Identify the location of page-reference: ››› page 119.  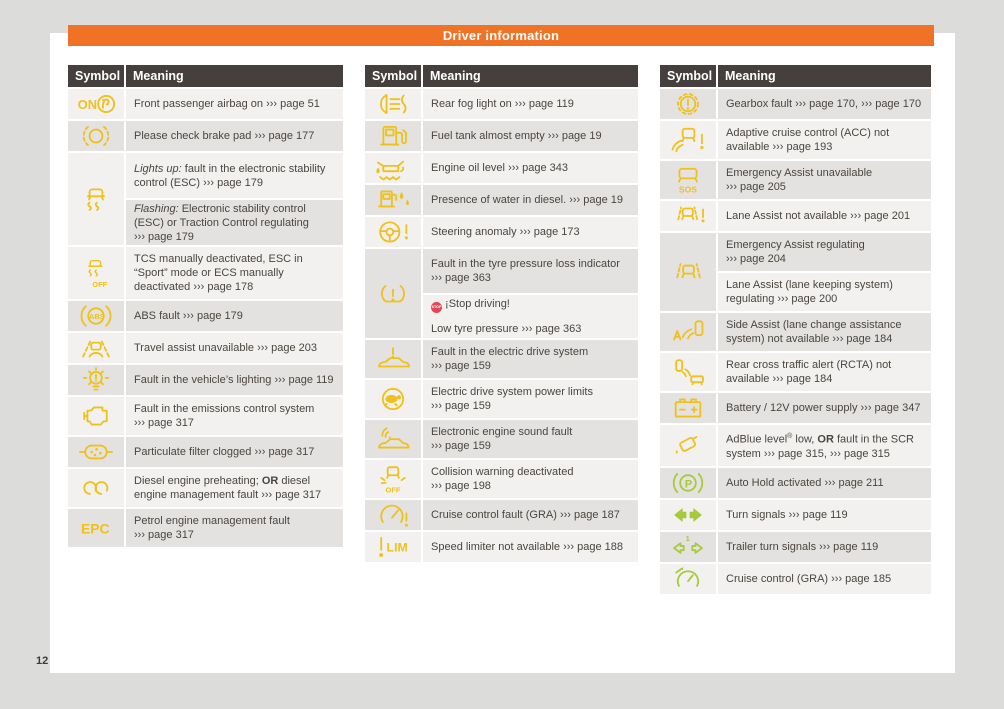
(849, 546).